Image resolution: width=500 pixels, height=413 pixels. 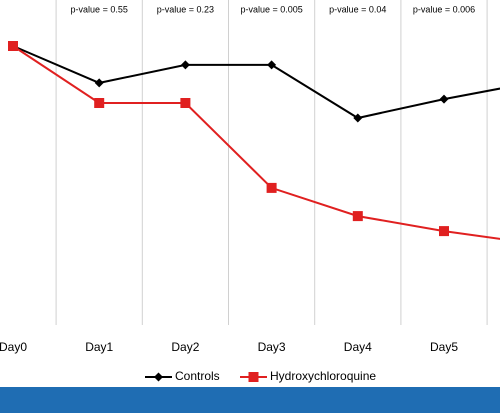 I want to click on footer-band, so click(x=250, y=400).